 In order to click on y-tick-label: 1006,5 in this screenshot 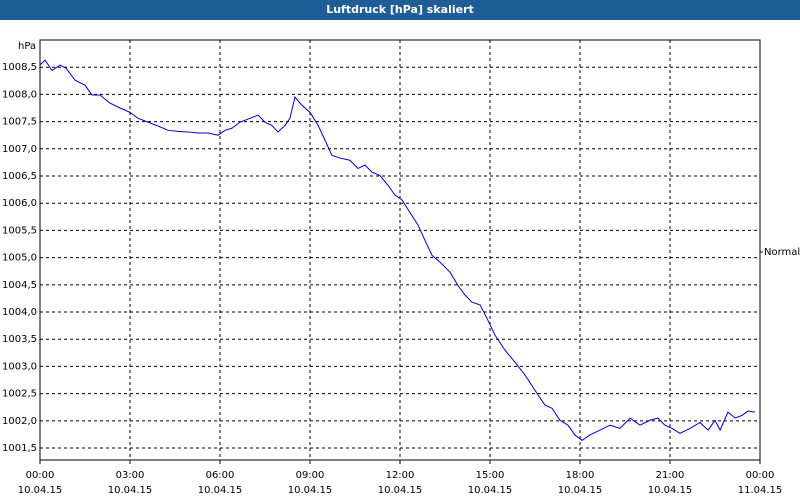, I will do `click(19, 176)`.